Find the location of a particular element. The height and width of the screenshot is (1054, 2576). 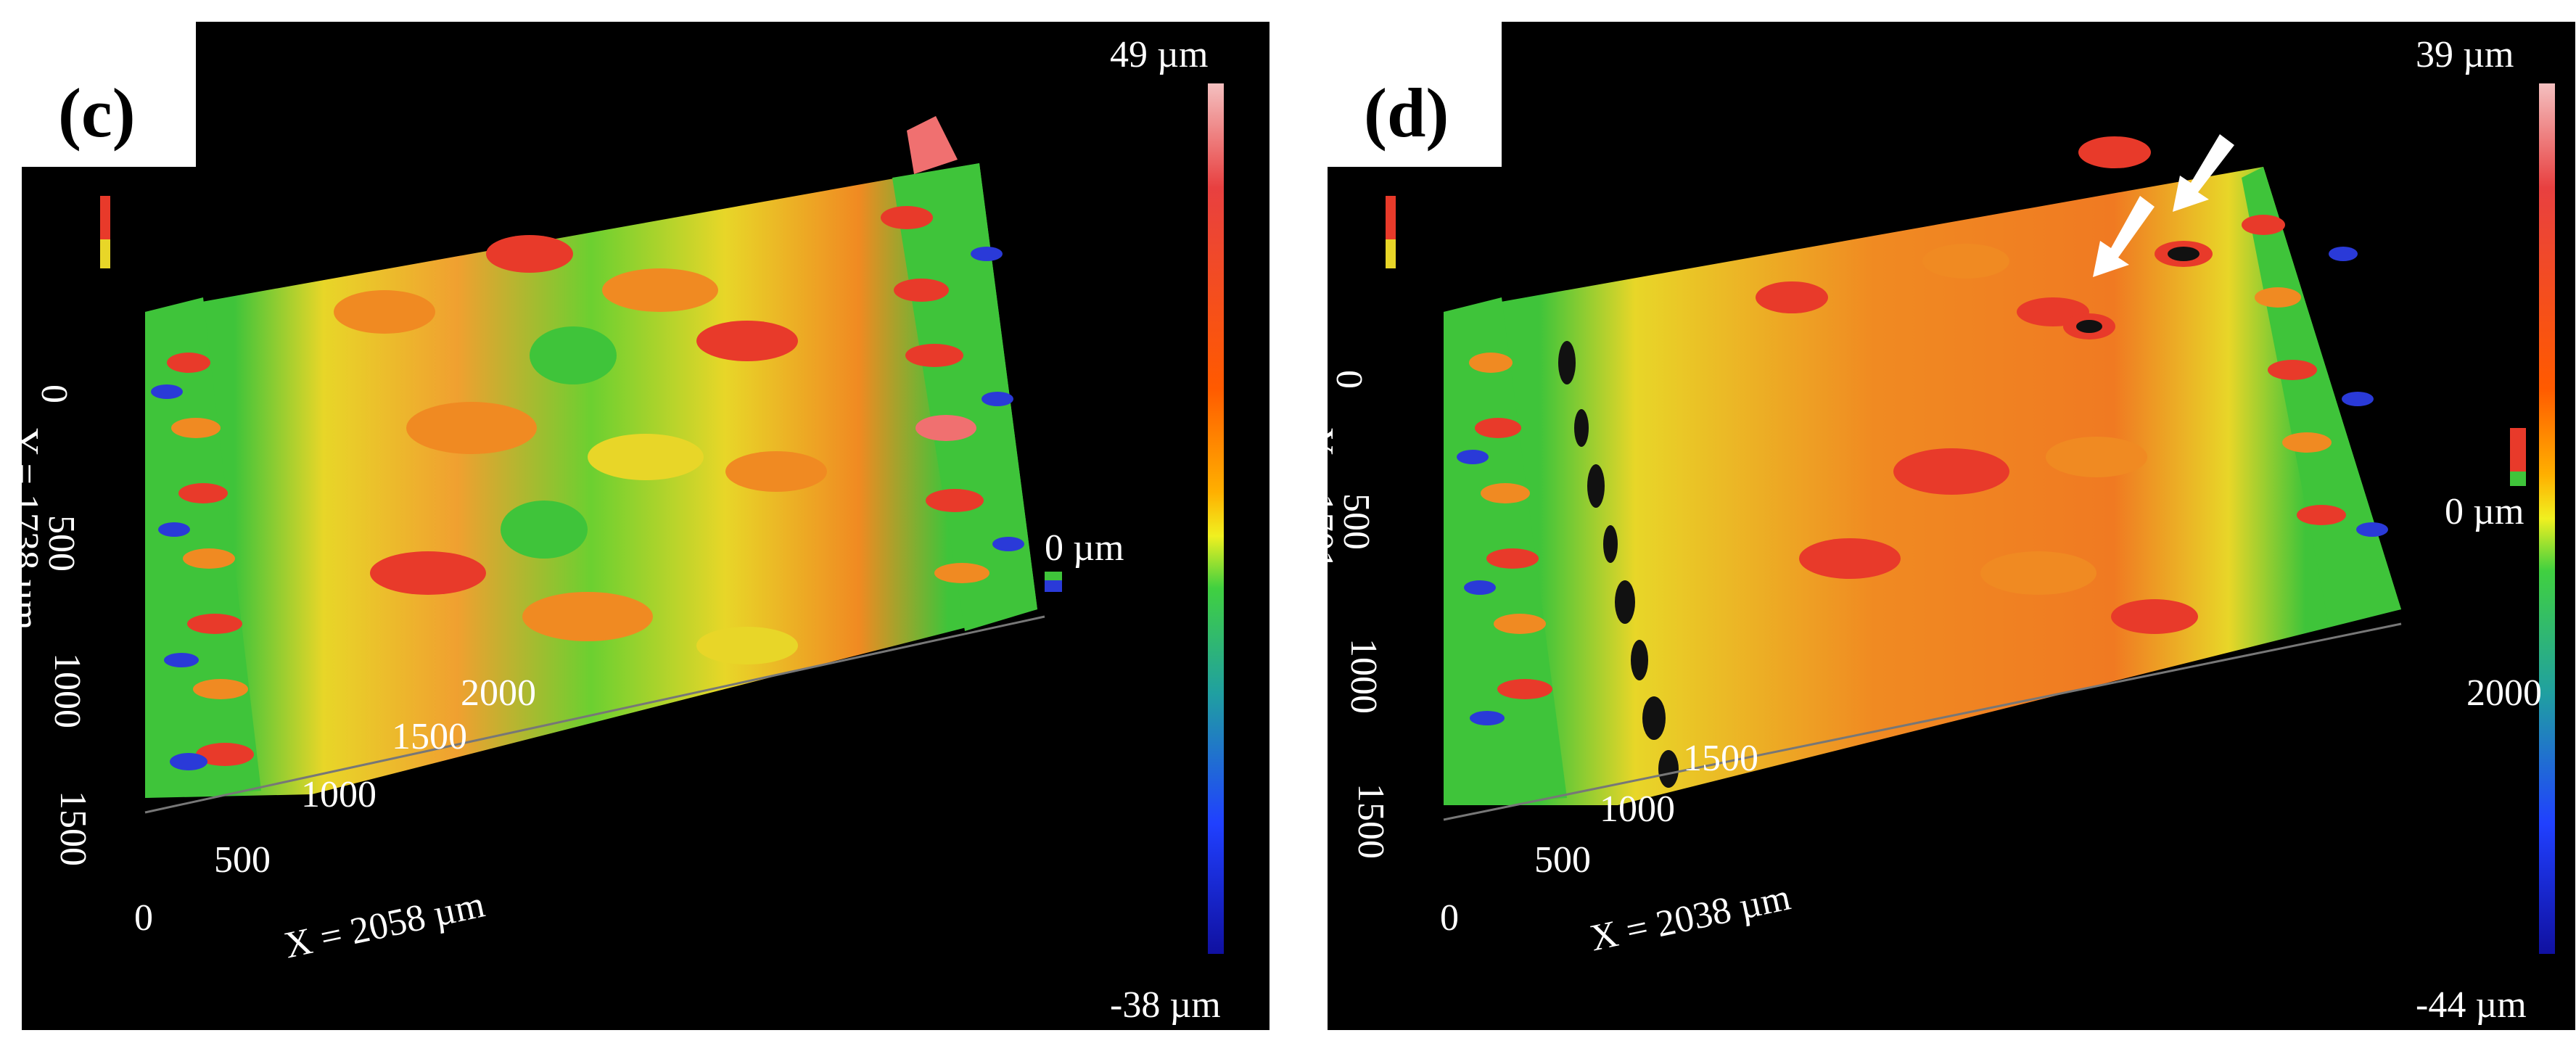

surface-zero-label: 0 µm is located at coordinates (1084, 548).